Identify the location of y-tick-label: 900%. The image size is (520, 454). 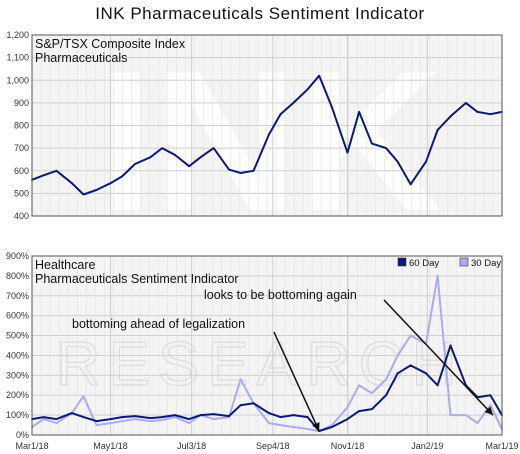
(17, 256).